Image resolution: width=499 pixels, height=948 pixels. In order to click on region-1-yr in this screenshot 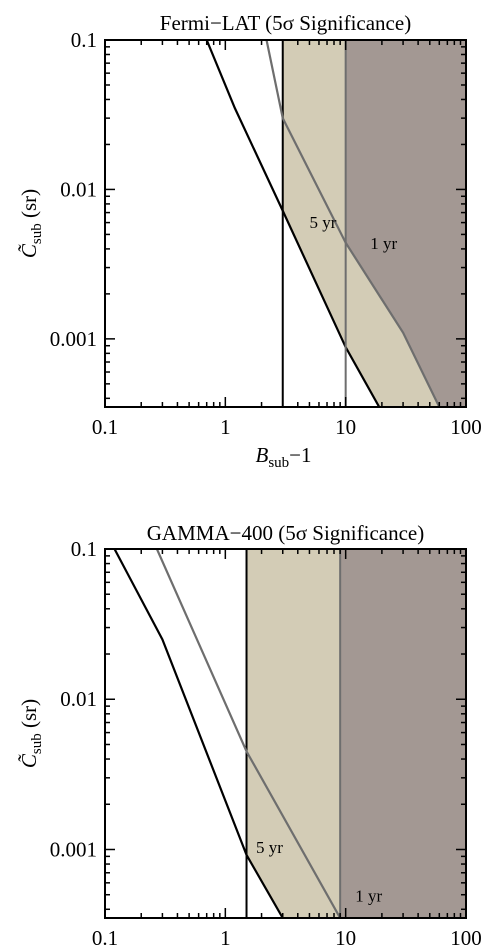, I will do `click(403, 733)`.